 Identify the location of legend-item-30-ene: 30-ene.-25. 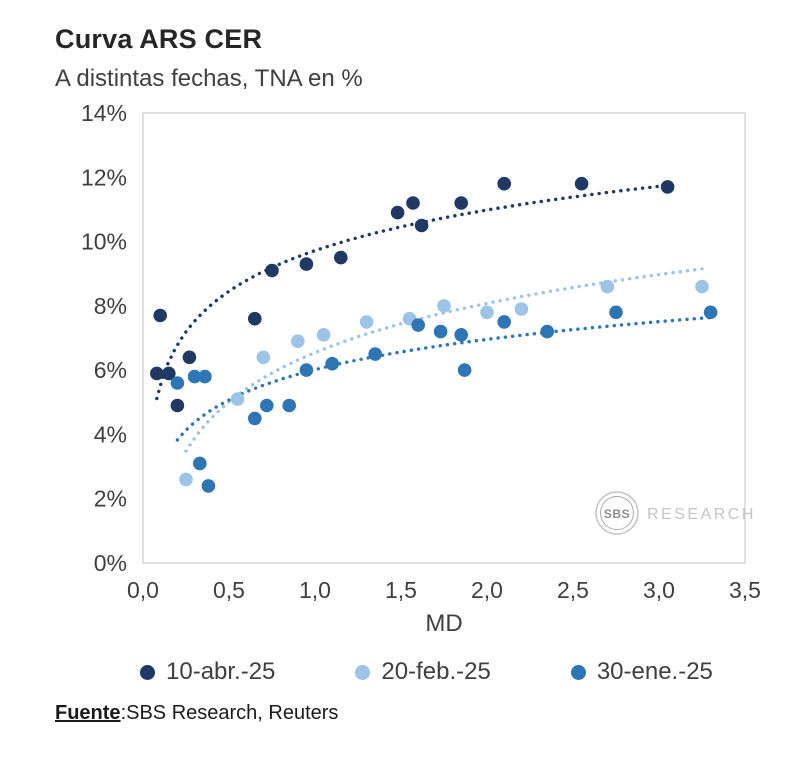
(641, 672).